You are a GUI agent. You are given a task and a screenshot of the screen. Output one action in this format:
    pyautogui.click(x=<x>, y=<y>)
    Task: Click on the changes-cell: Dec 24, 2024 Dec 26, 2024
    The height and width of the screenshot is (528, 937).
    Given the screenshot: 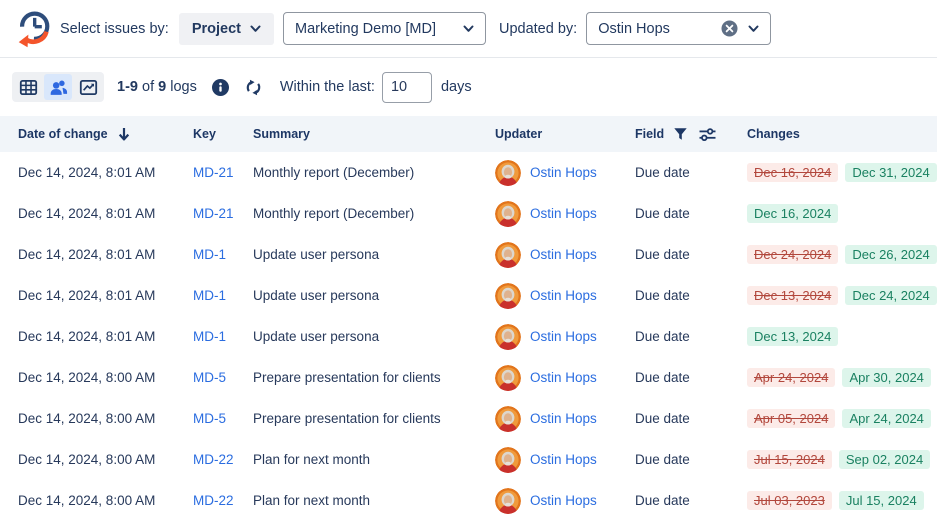 What is the action you would take?
    pyautogui.click(x=842, y=254)
    